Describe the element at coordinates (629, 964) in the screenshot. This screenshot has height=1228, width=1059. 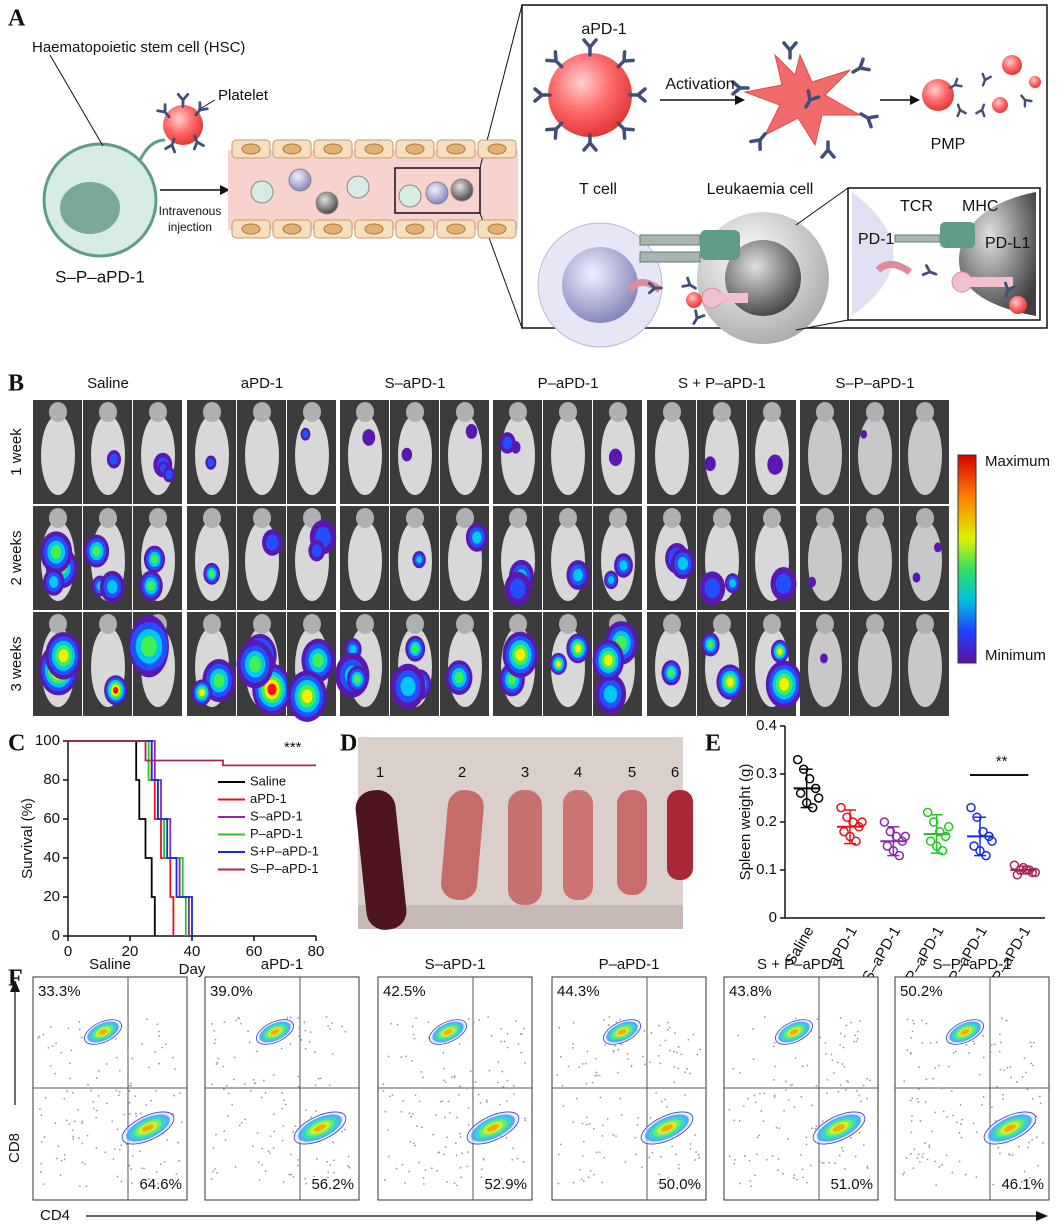
I see `group-title: P–aPD-1` at that location.